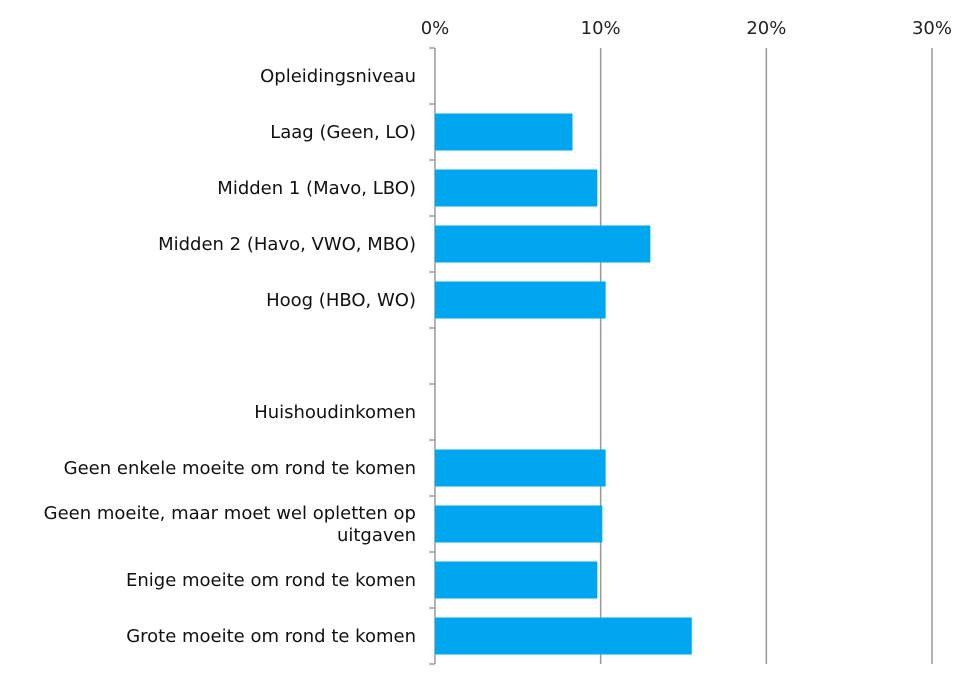 Image resolution: width=980 pixels, height=692 pixels. Describe the element at coordinates (271, 636) in the screenshot. I see `category-label: Grote moeite om rond te komen` at that location.